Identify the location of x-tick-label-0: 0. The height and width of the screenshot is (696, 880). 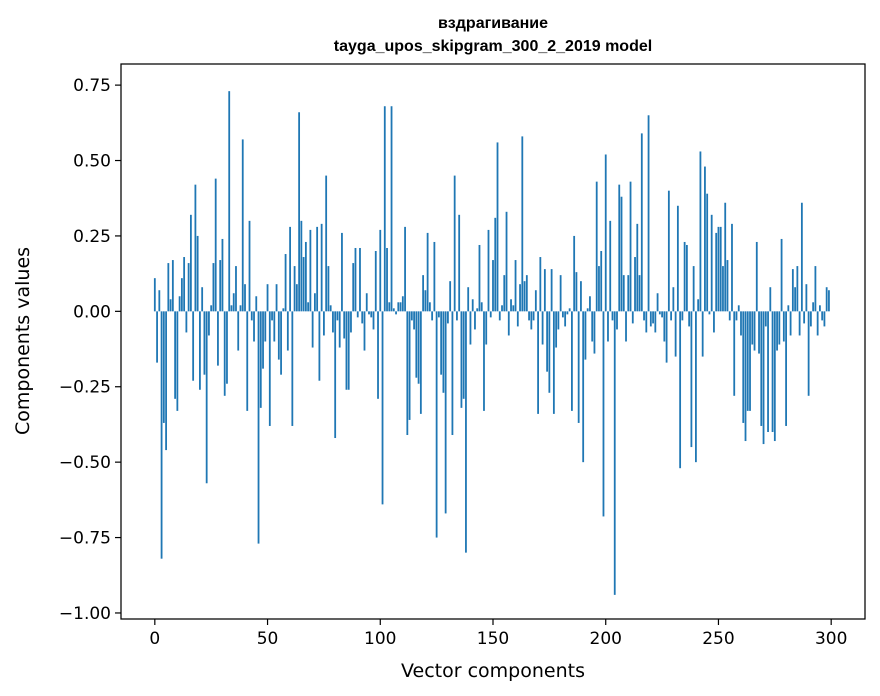
(154, 639).